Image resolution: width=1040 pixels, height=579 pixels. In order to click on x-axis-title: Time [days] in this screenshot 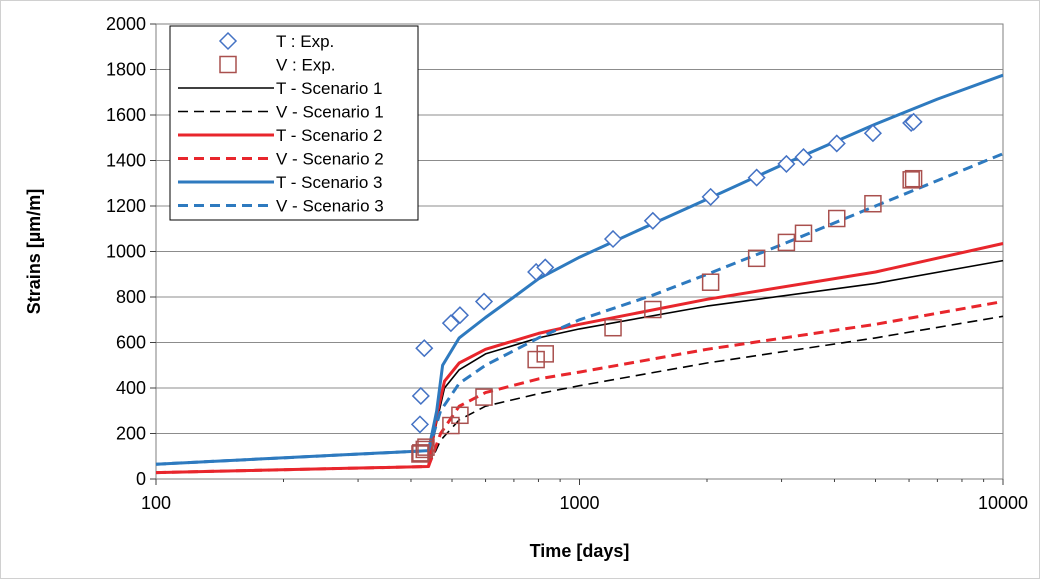, I will do `click(580, 551)`.